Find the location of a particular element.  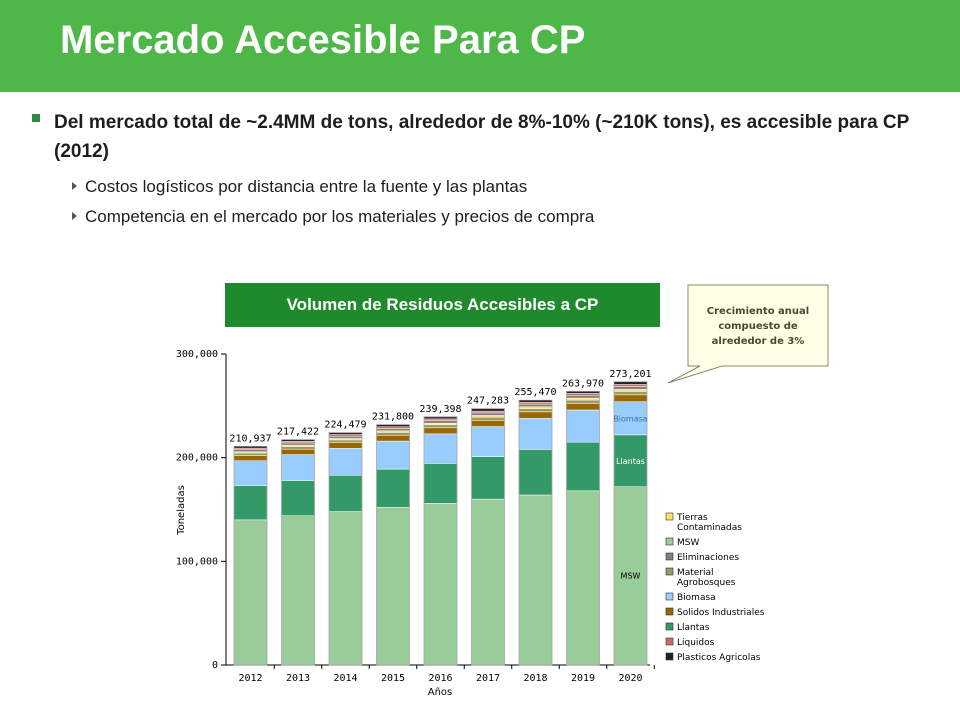

legend-label: Contaminadas is located at coordinates (709, 528).